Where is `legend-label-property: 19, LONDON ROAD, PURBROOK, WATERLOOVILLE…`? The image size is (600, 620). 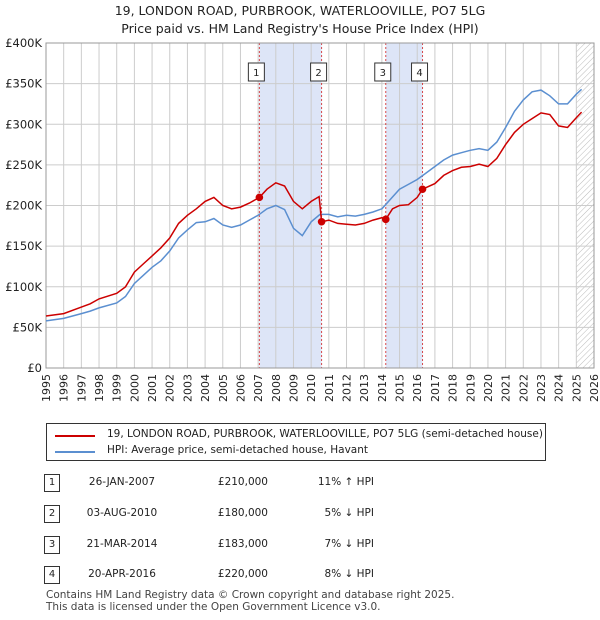 legend-label-property: 19, LONDON ROAD, PURBROOK, WATERLOOVILLE… is located at coordinates (325, 434).